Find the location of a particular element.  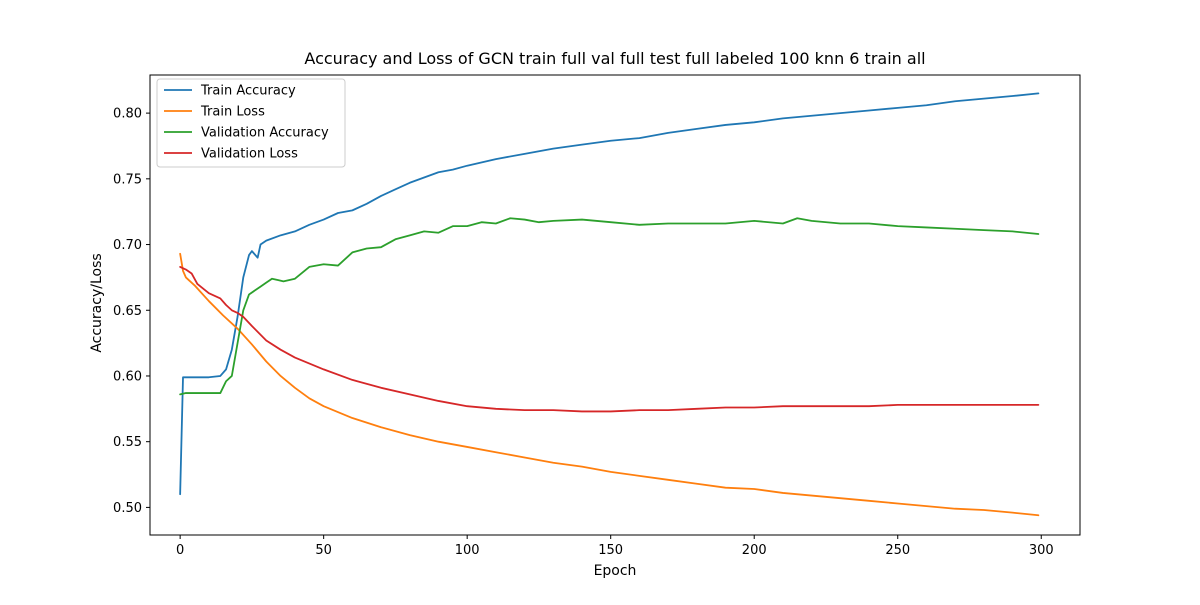

y-axis-label: Accuracy/Loss is located at coordinates (97, 302).